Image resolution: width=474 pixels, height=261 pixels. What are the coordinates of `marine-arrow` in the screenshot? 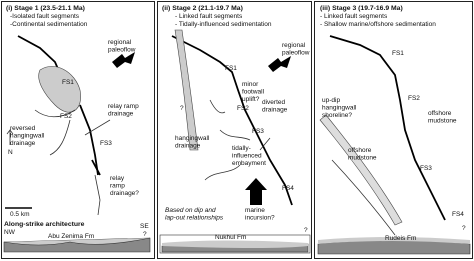 It's located at (256, 191).